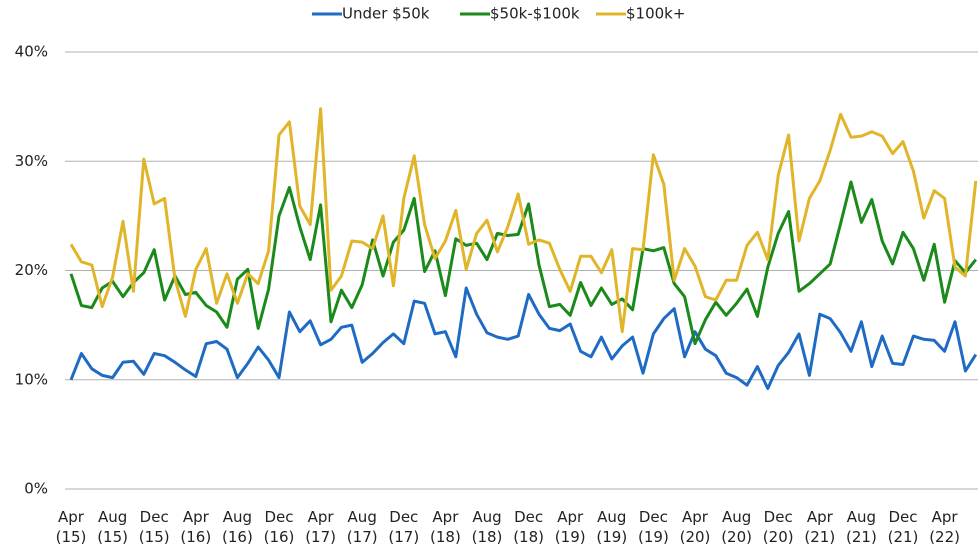 The image size is (978, 549). Describe the element at coordinates (31, 52) in the screenshot. I see `y-tick-label: 40%` at that location.